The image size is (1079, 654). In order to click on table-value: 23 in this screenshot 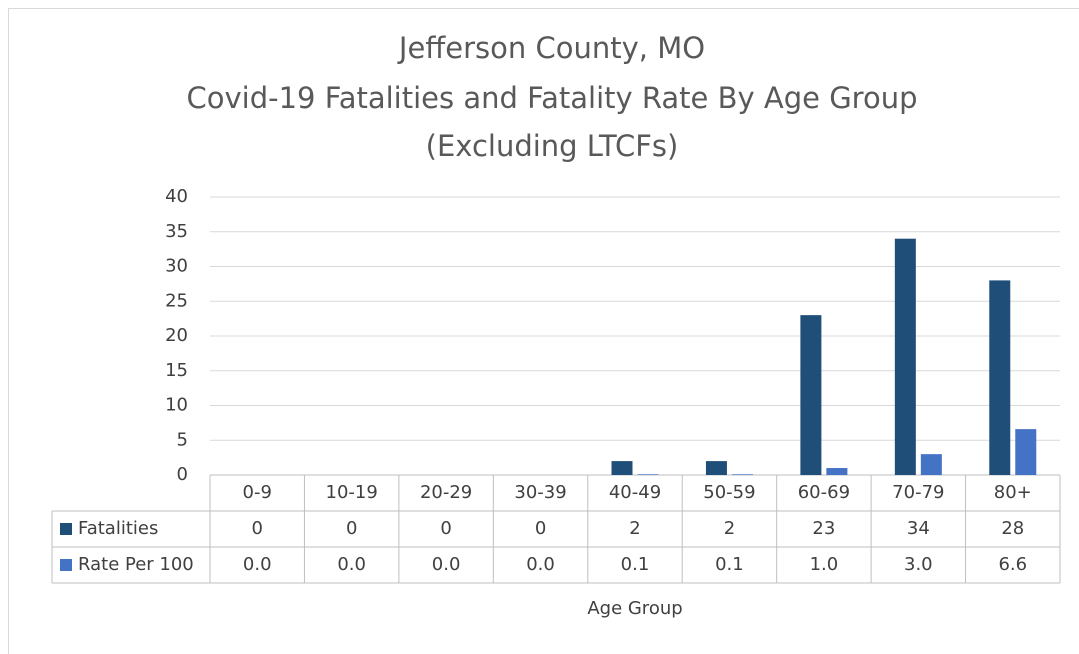, I will do `click(823, 528)`.